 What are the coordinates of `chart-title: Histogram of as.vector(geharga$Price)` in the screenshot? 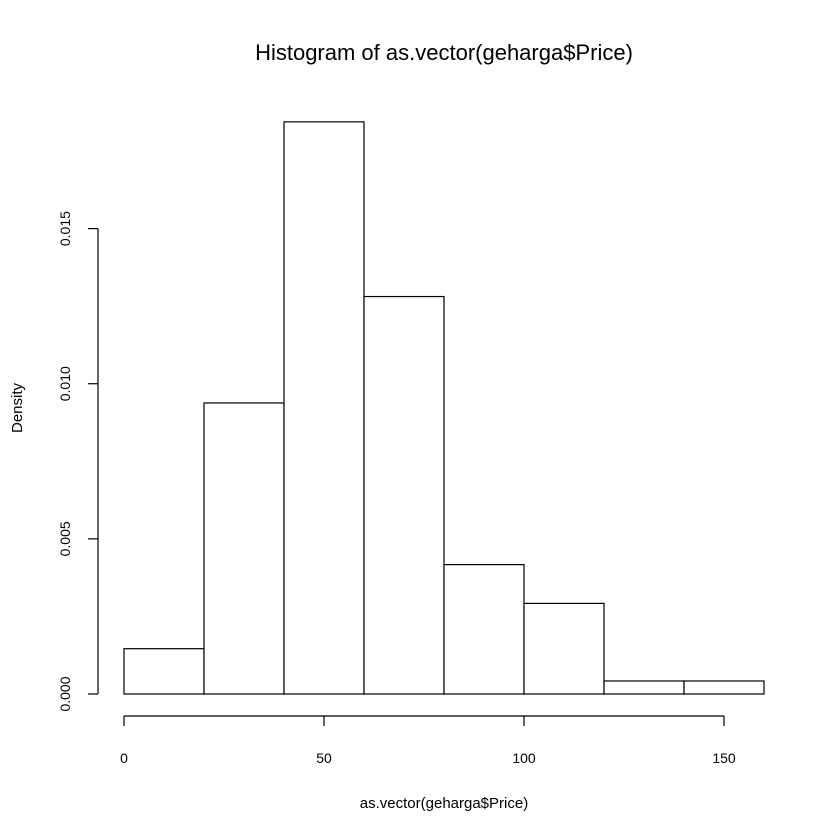 It's located at (444, 52).